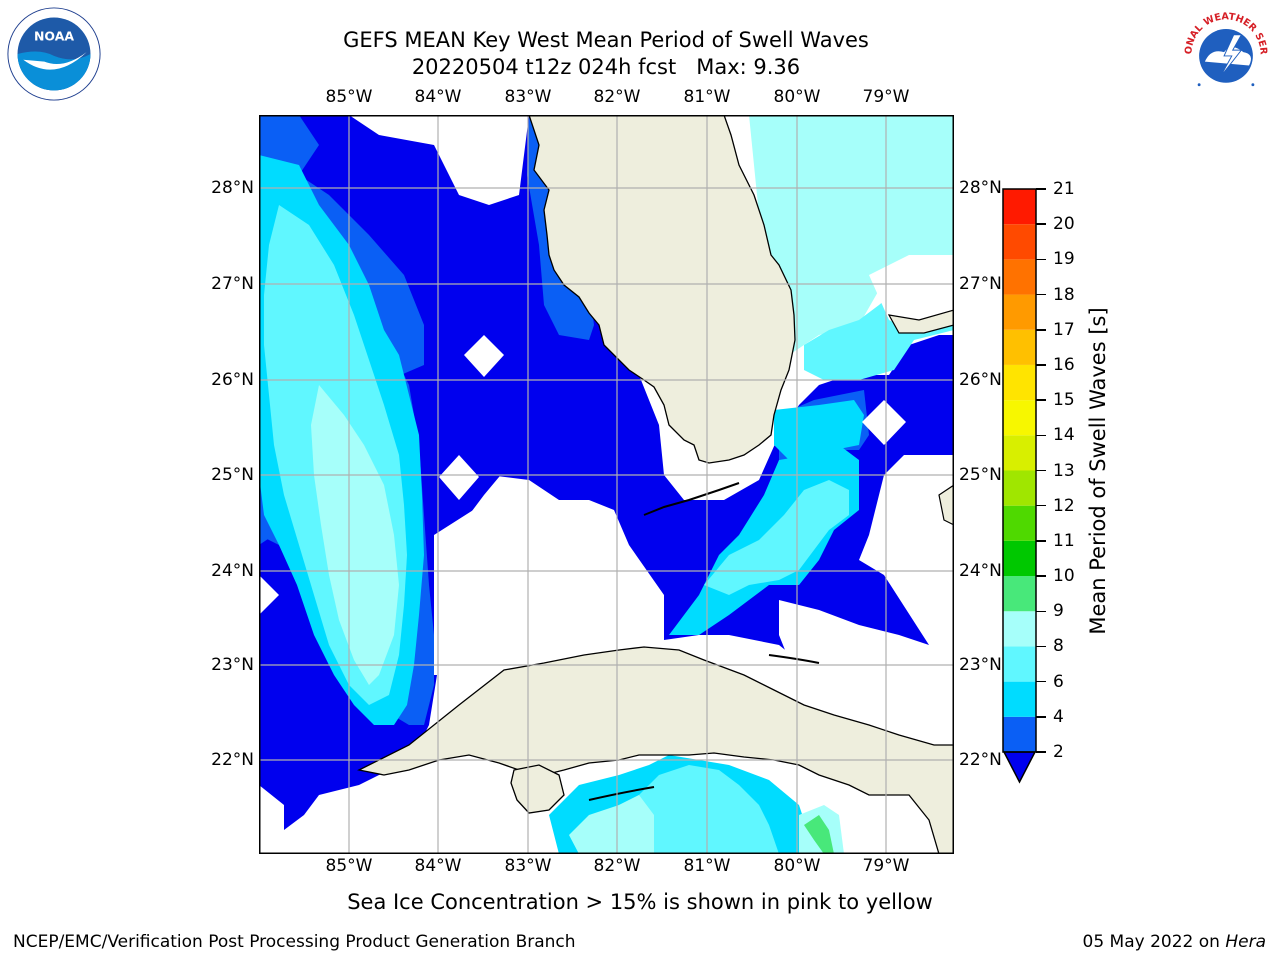 The height and width of the screenshot is (960, 1280). Describe the element at coordinates (886, 866) in the screenshot. I see `lon-label-bottom-79w: 79°W` at that location.